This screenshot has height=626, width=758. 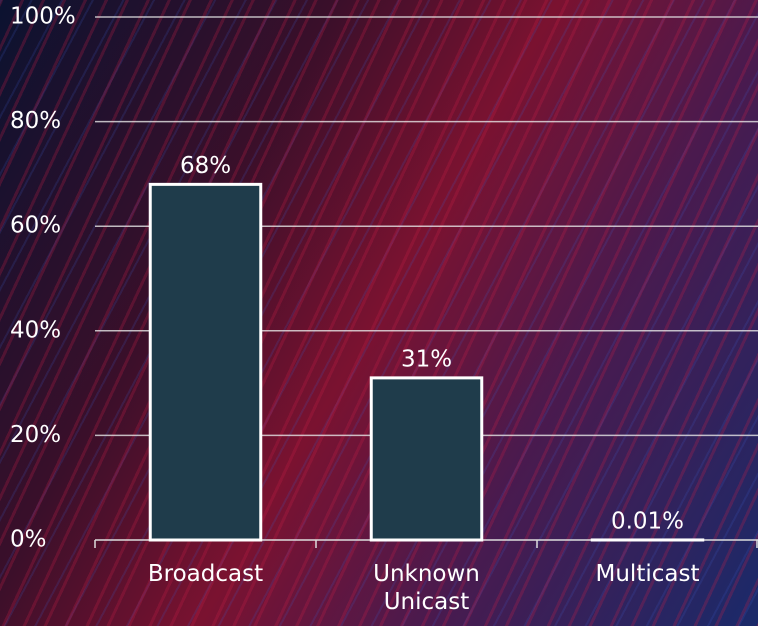 What do you see at coordinates (647, 521) in the screenshot?
I see `value-label: 0.01%` at bounding box center [647, 521].